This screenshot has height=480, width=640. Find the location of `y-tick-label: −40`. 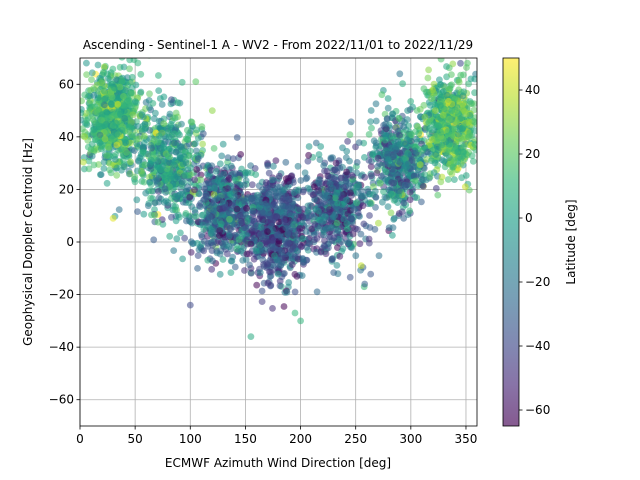

y-tick-label: −40 is located at coordinates (61, 347).